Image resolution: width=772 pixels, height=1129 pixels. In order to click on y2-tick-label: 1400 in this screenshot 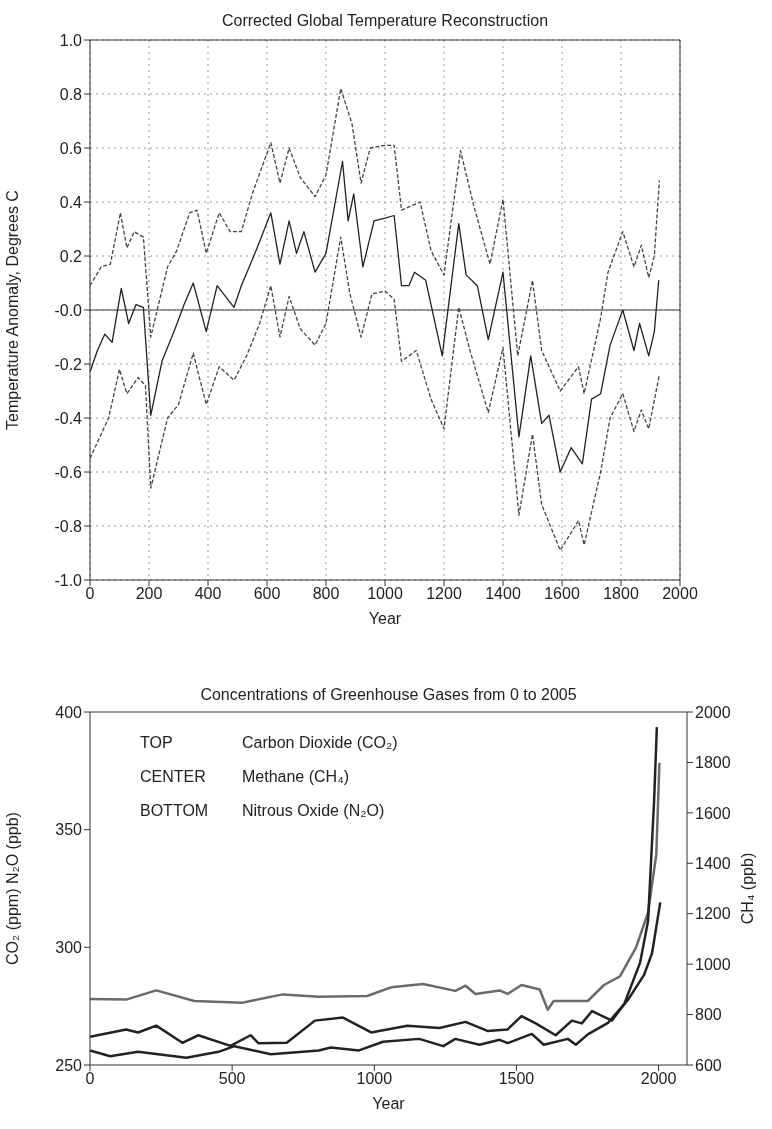, I will do `click(713, 863)`.